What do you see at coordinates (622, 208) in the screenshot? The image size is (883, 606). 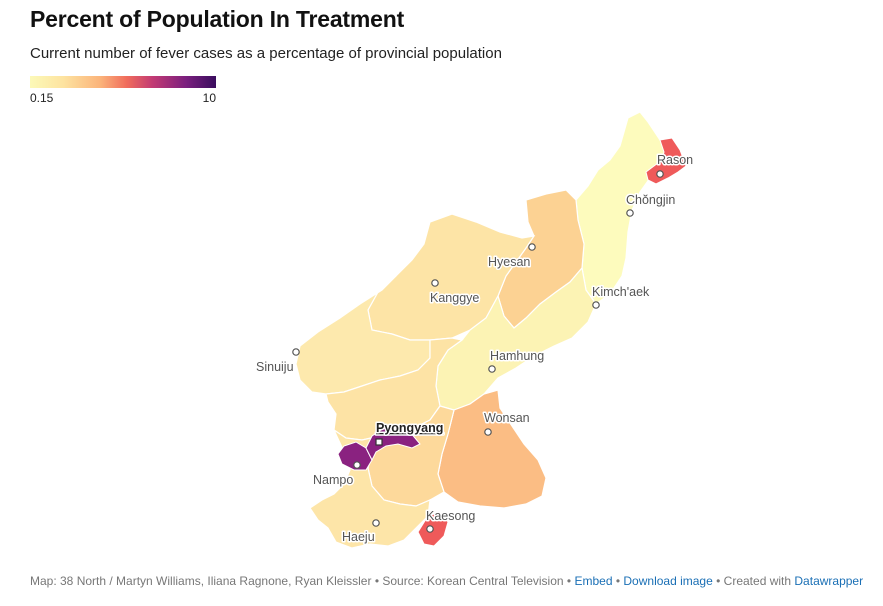 I see `region-north-hamgyong` at bounding box center [622, 208].